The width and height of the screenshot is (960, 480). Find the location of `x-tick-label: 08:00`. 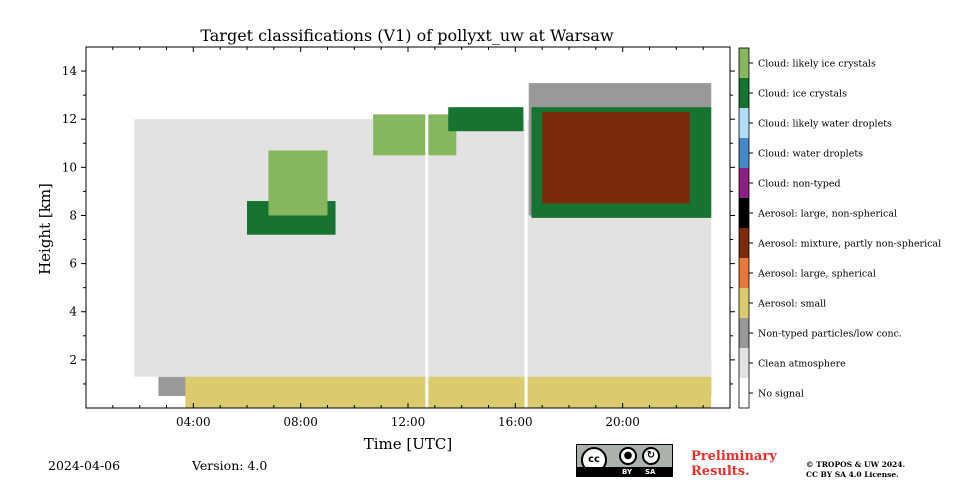

x-tick-label: 08:00 is located at coordinates (300, 422).